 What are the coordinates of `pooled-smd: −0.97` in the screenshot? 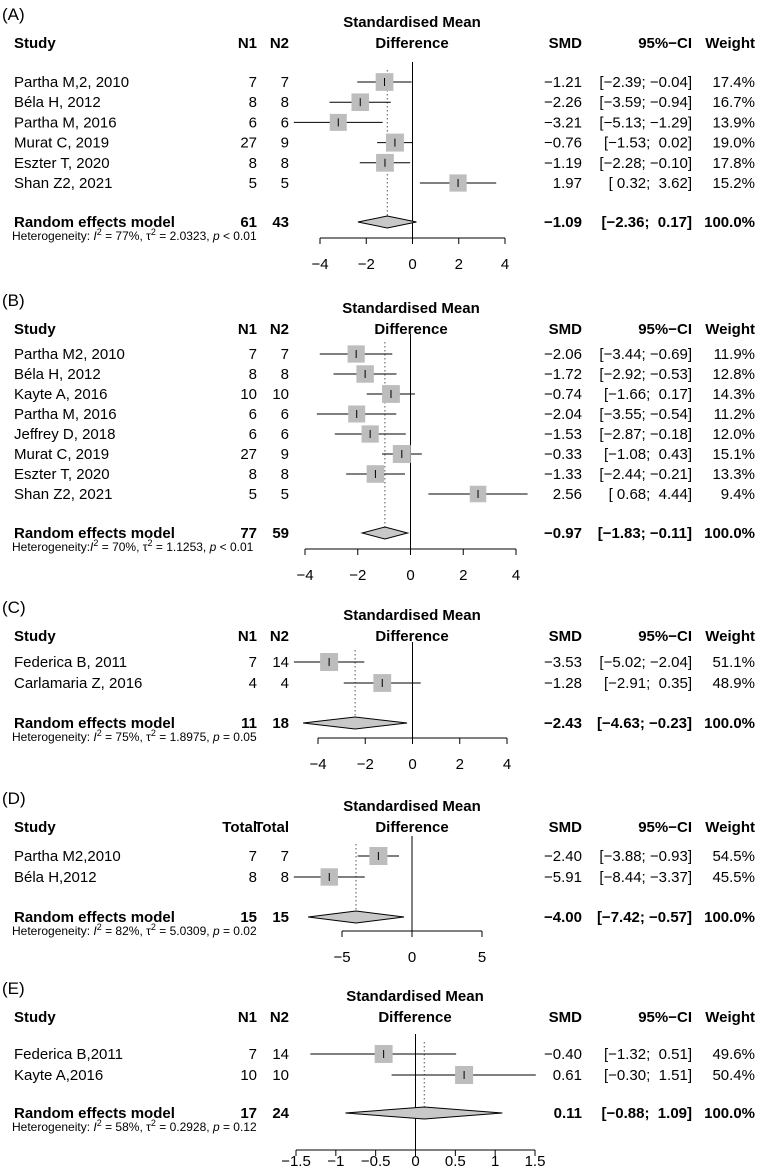 It's located at (563, 533).